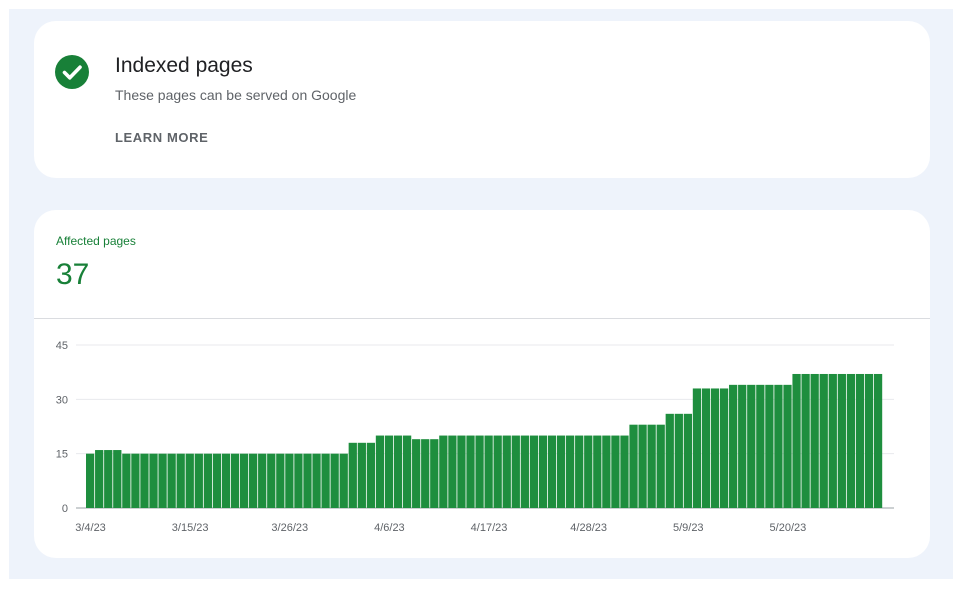 This screenshot has height=589, width=961. Describe the element at coordinates (162, 137) in the screenshot. I see `learn-more-button: LEARN MORE` at that location.